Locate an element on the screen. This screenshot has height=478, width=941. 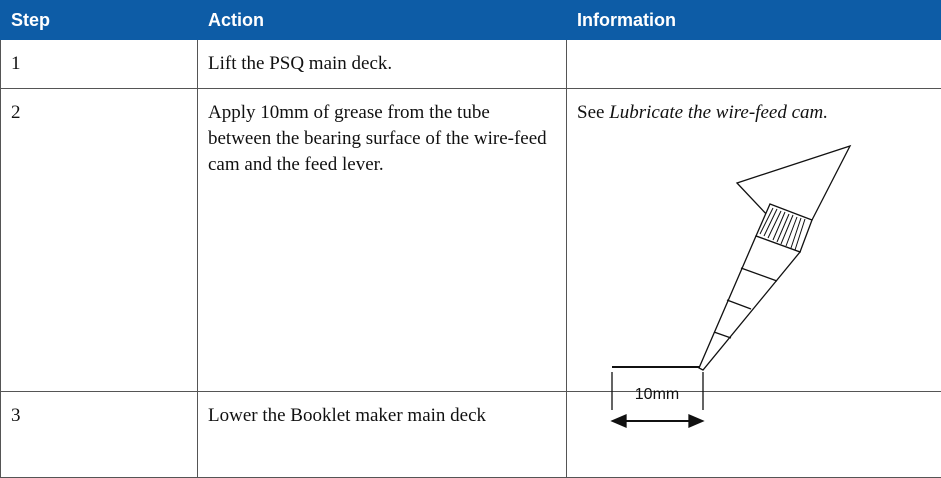
header-cell: Action is located at coordinates (382, 20).